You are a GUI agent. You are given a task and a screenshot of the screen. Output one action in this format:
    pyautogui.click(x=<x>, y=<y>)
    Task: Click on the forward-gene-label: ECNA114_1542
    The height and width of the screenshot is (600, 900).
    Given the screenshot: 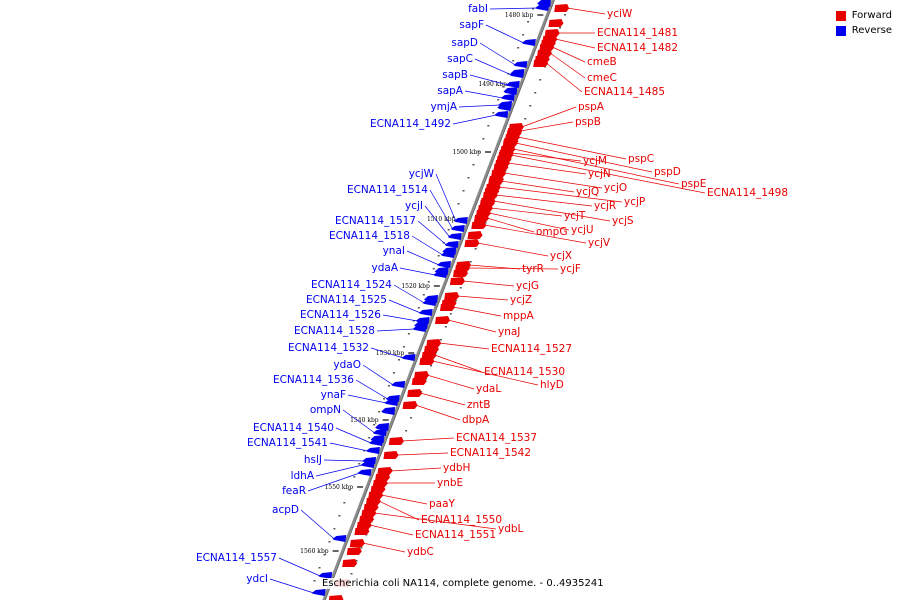 What is the action you would take?
    pyautogui.click(x=490, y=453)
    